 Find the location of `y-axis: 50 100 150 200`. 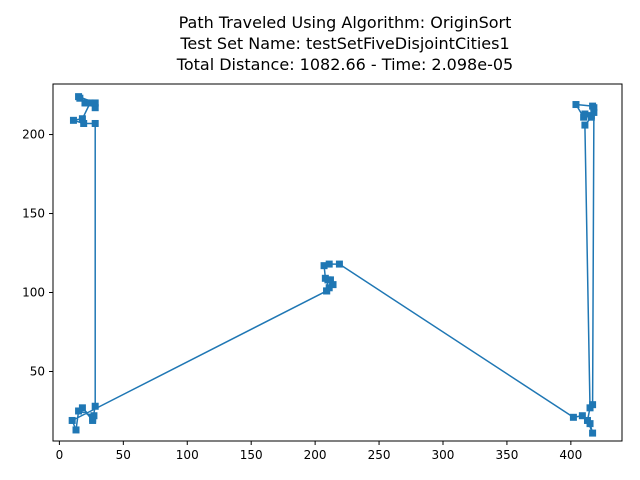

y-axis: 50 100 150 200 is located at coordinates (37, 253).